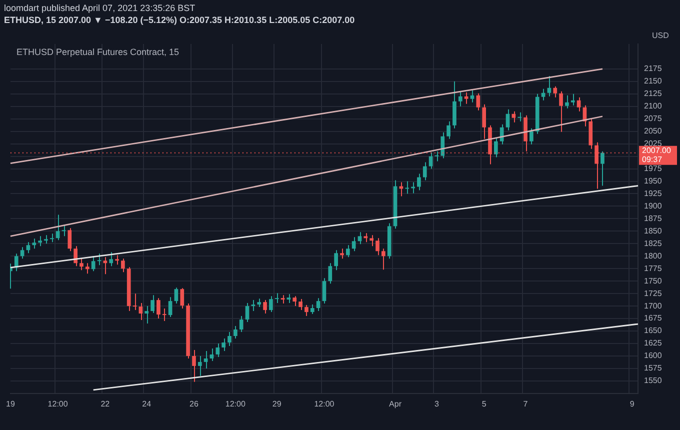 The image size is (680, 430). Describe the element at coordinates (179, 20) in the screenshot. I see `chart-subtitle: ETHUSD, 15 2007.00 ▼ −108.20 (−5.12%) O:2007.35 H:2010.35 L:2005.05 C:2007.00` at that location.